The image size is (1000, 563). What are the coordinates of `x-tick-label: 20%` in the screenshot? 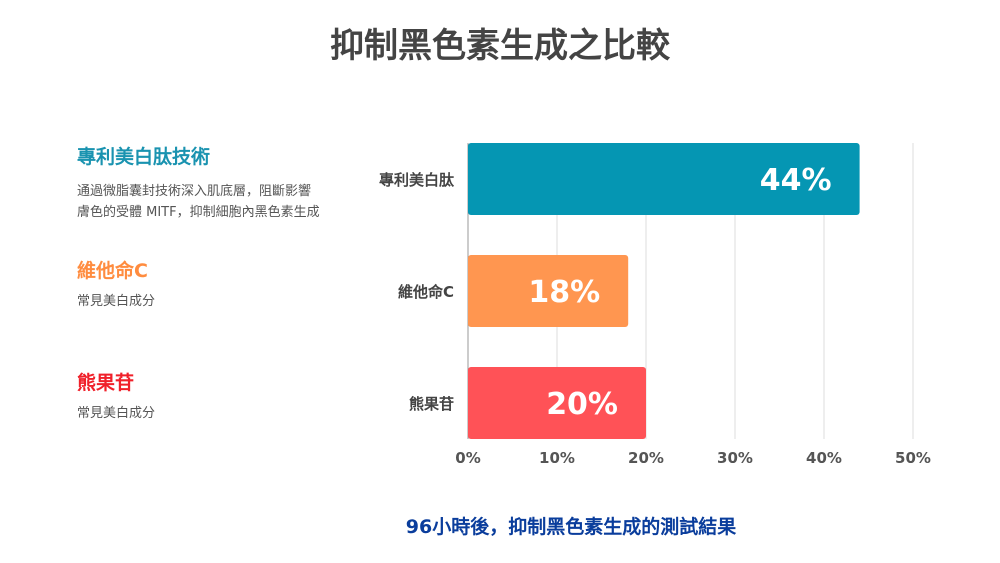 It's located at (646, 458).